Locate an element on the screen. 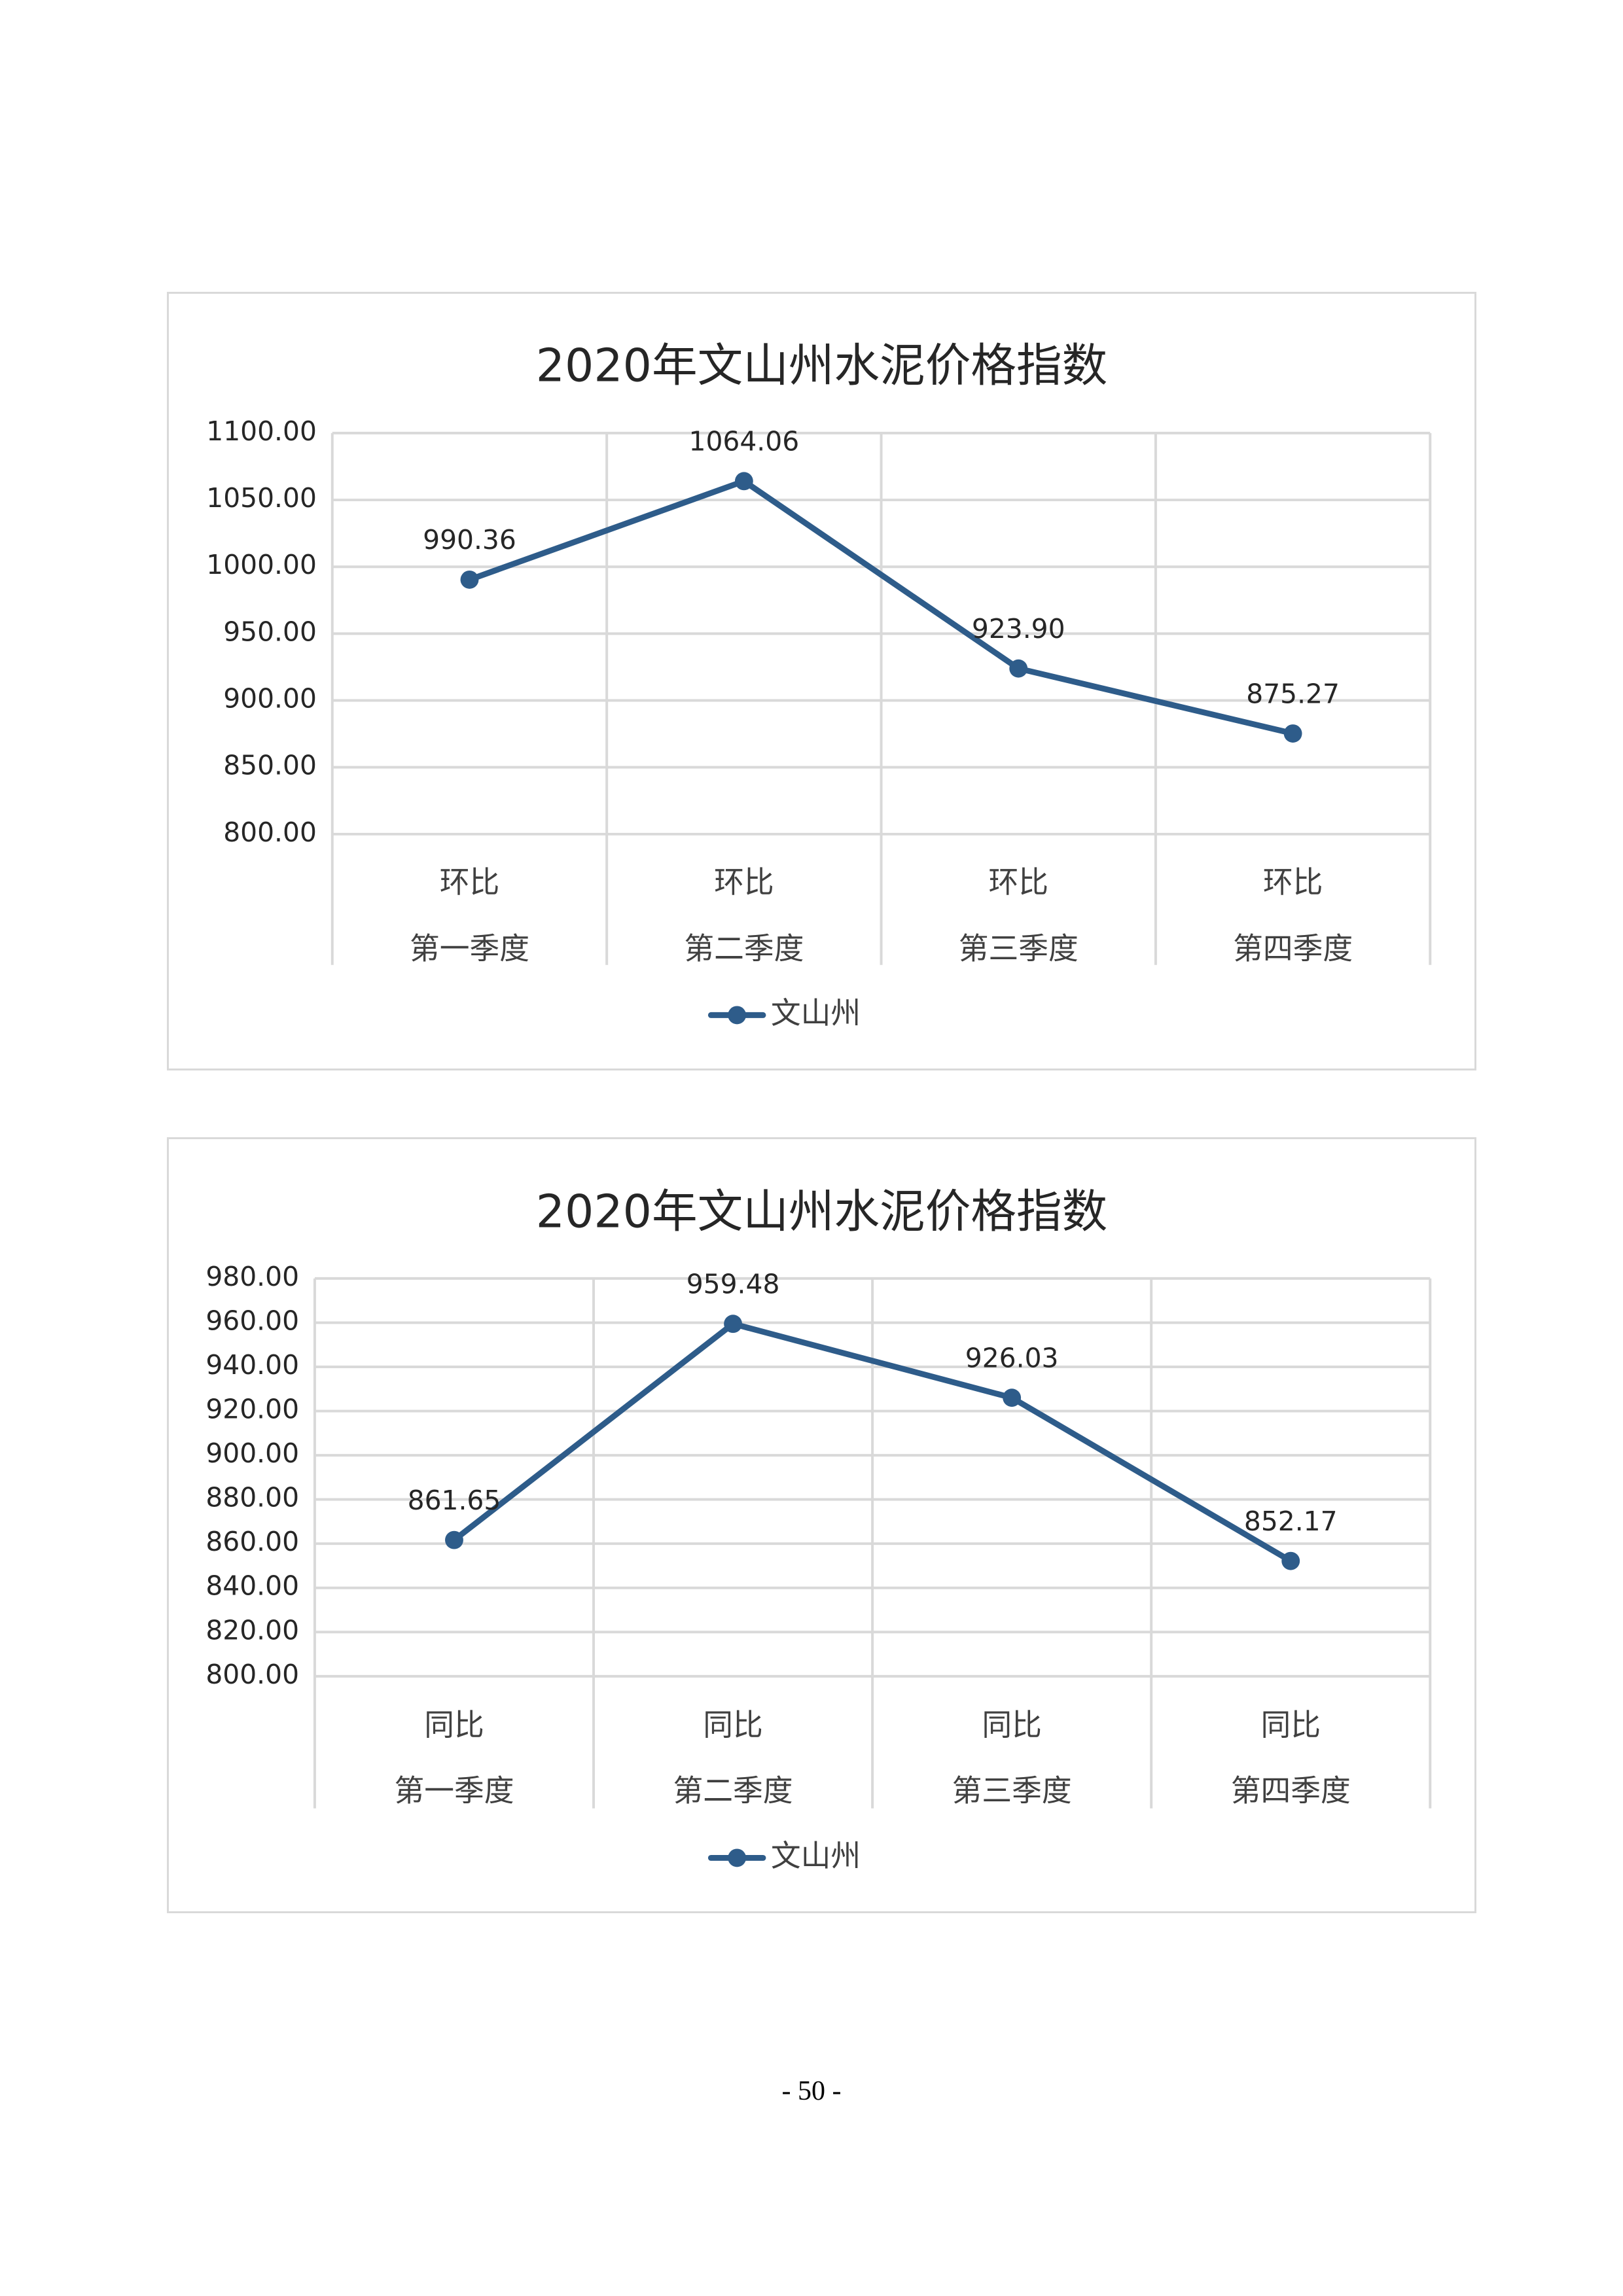 The image size is (1623, 2296). data-label: 959.48 is located at coordinates (733, 1284).